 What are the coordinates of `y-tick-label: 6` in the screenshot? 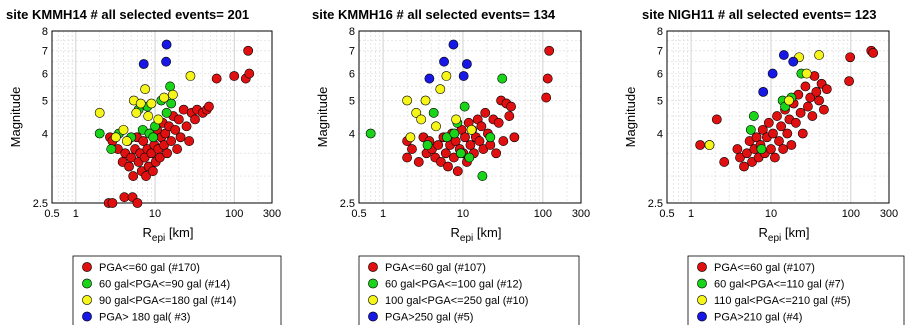 It's located at (45, 75).